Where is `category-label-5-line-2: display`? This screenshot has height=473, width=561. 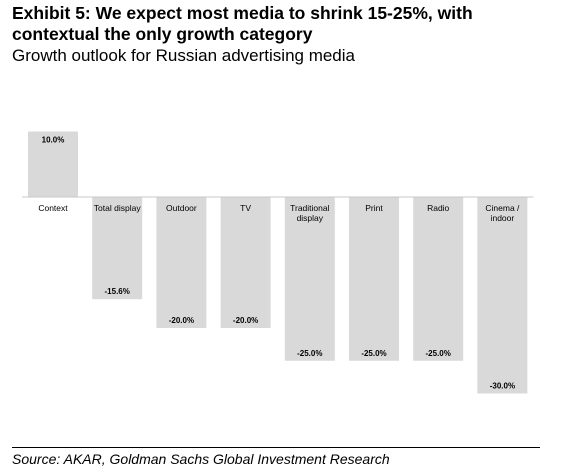
category-label-5-line-2: display is located at coordinates (310, 218).